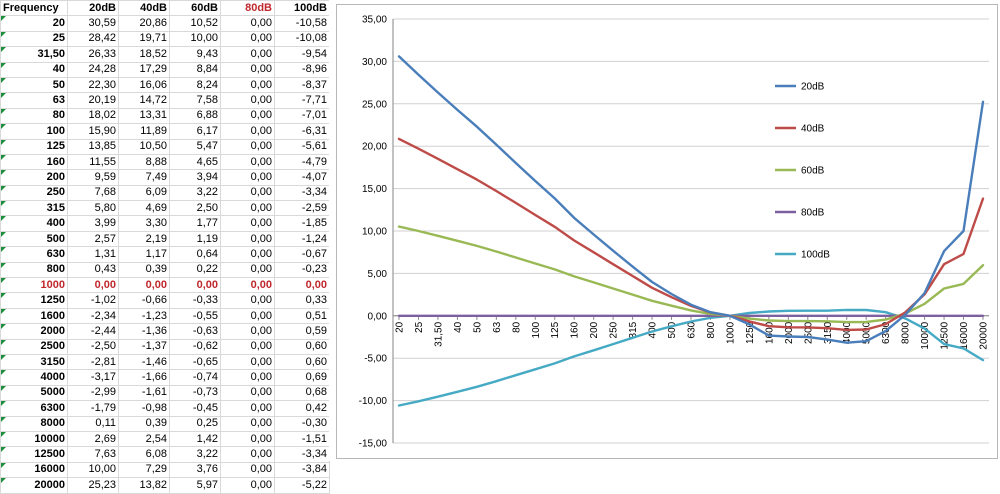 The height and width of the screenshot is (494, 1000). I want to click on frequency-cell: 125, so click(34, 146).